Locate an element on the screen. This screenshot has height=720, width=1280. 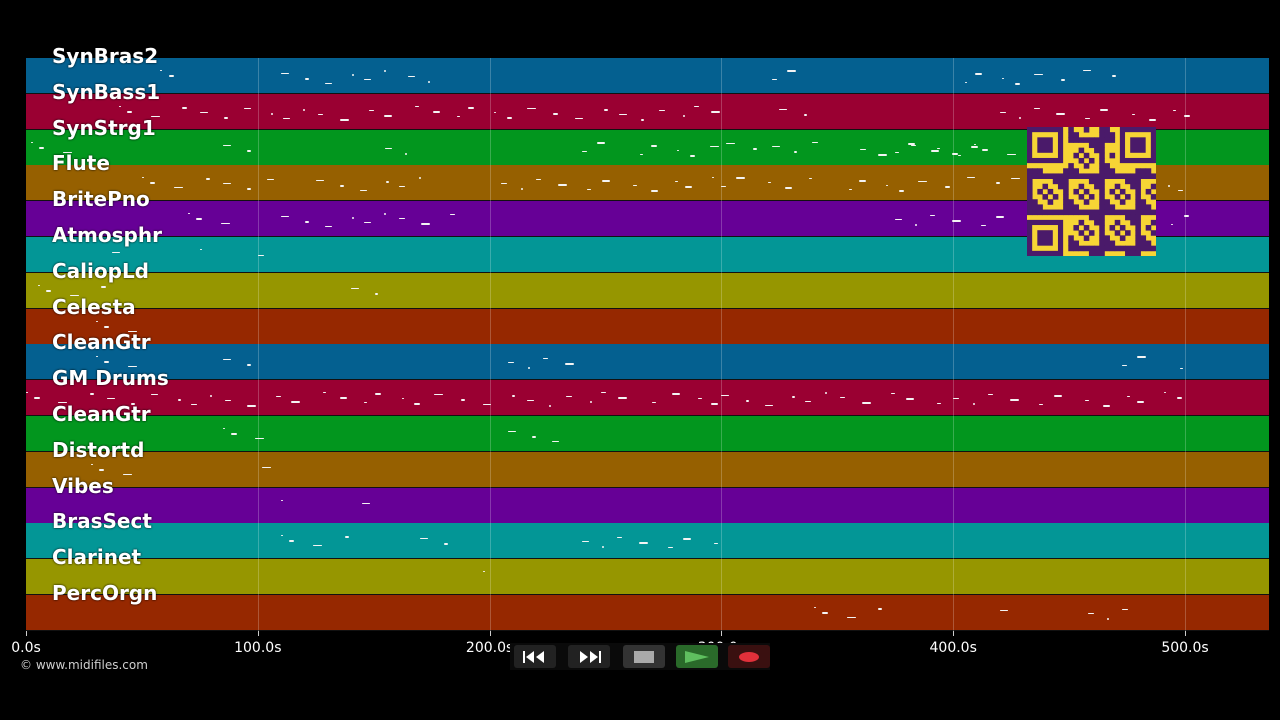
track-label: BritePno is located at coordinates (101, 199).